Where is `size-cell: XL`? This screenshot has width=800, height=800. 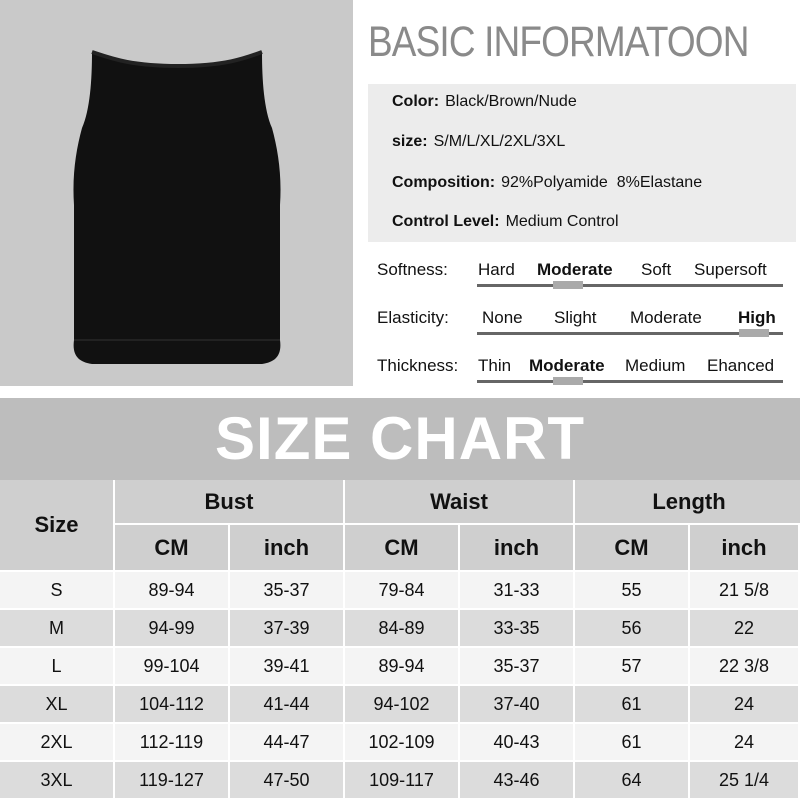 size-cell: XL is located at coordinates (57, 705).